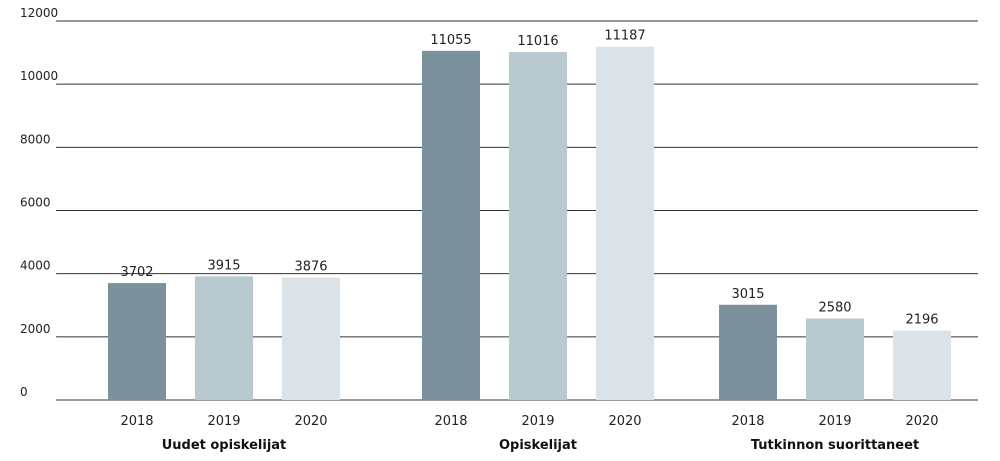 This screenshot has width=1000, height=461. I want to click on data-label: 3876, so click(310, 267).